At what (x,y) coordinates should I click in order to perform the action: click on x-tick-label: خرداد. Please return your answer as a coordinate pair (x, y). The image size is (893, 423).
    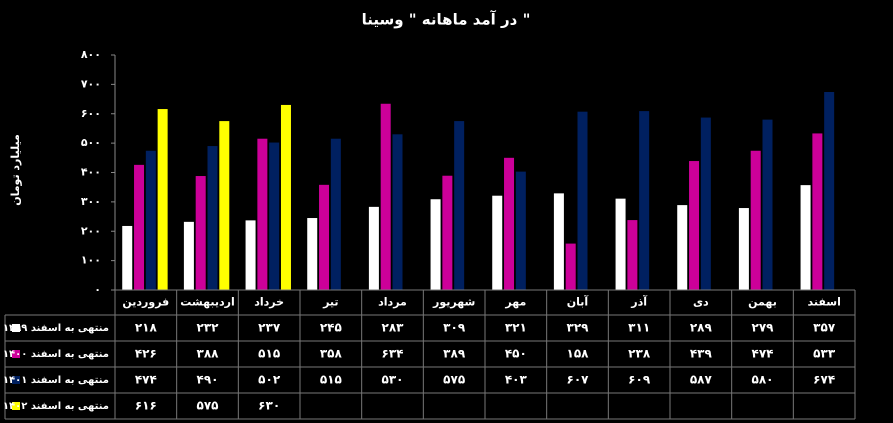
    Looking at the image, I should click on (269, 302).